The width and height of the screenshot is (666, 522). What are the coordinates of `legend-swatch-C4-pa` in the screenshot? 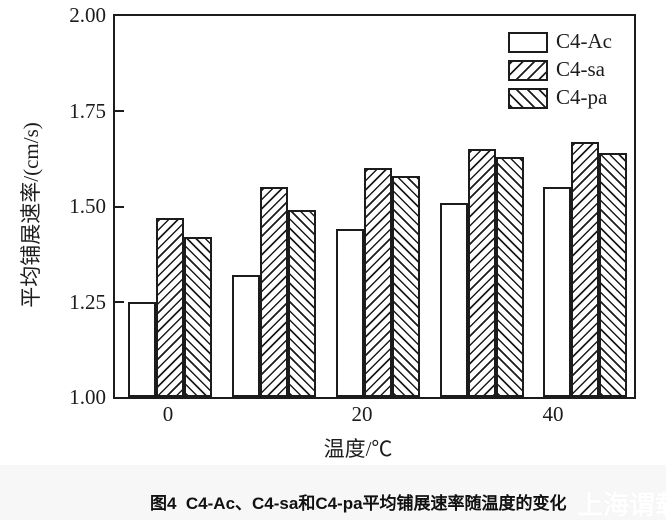 It's located at (528, 98).